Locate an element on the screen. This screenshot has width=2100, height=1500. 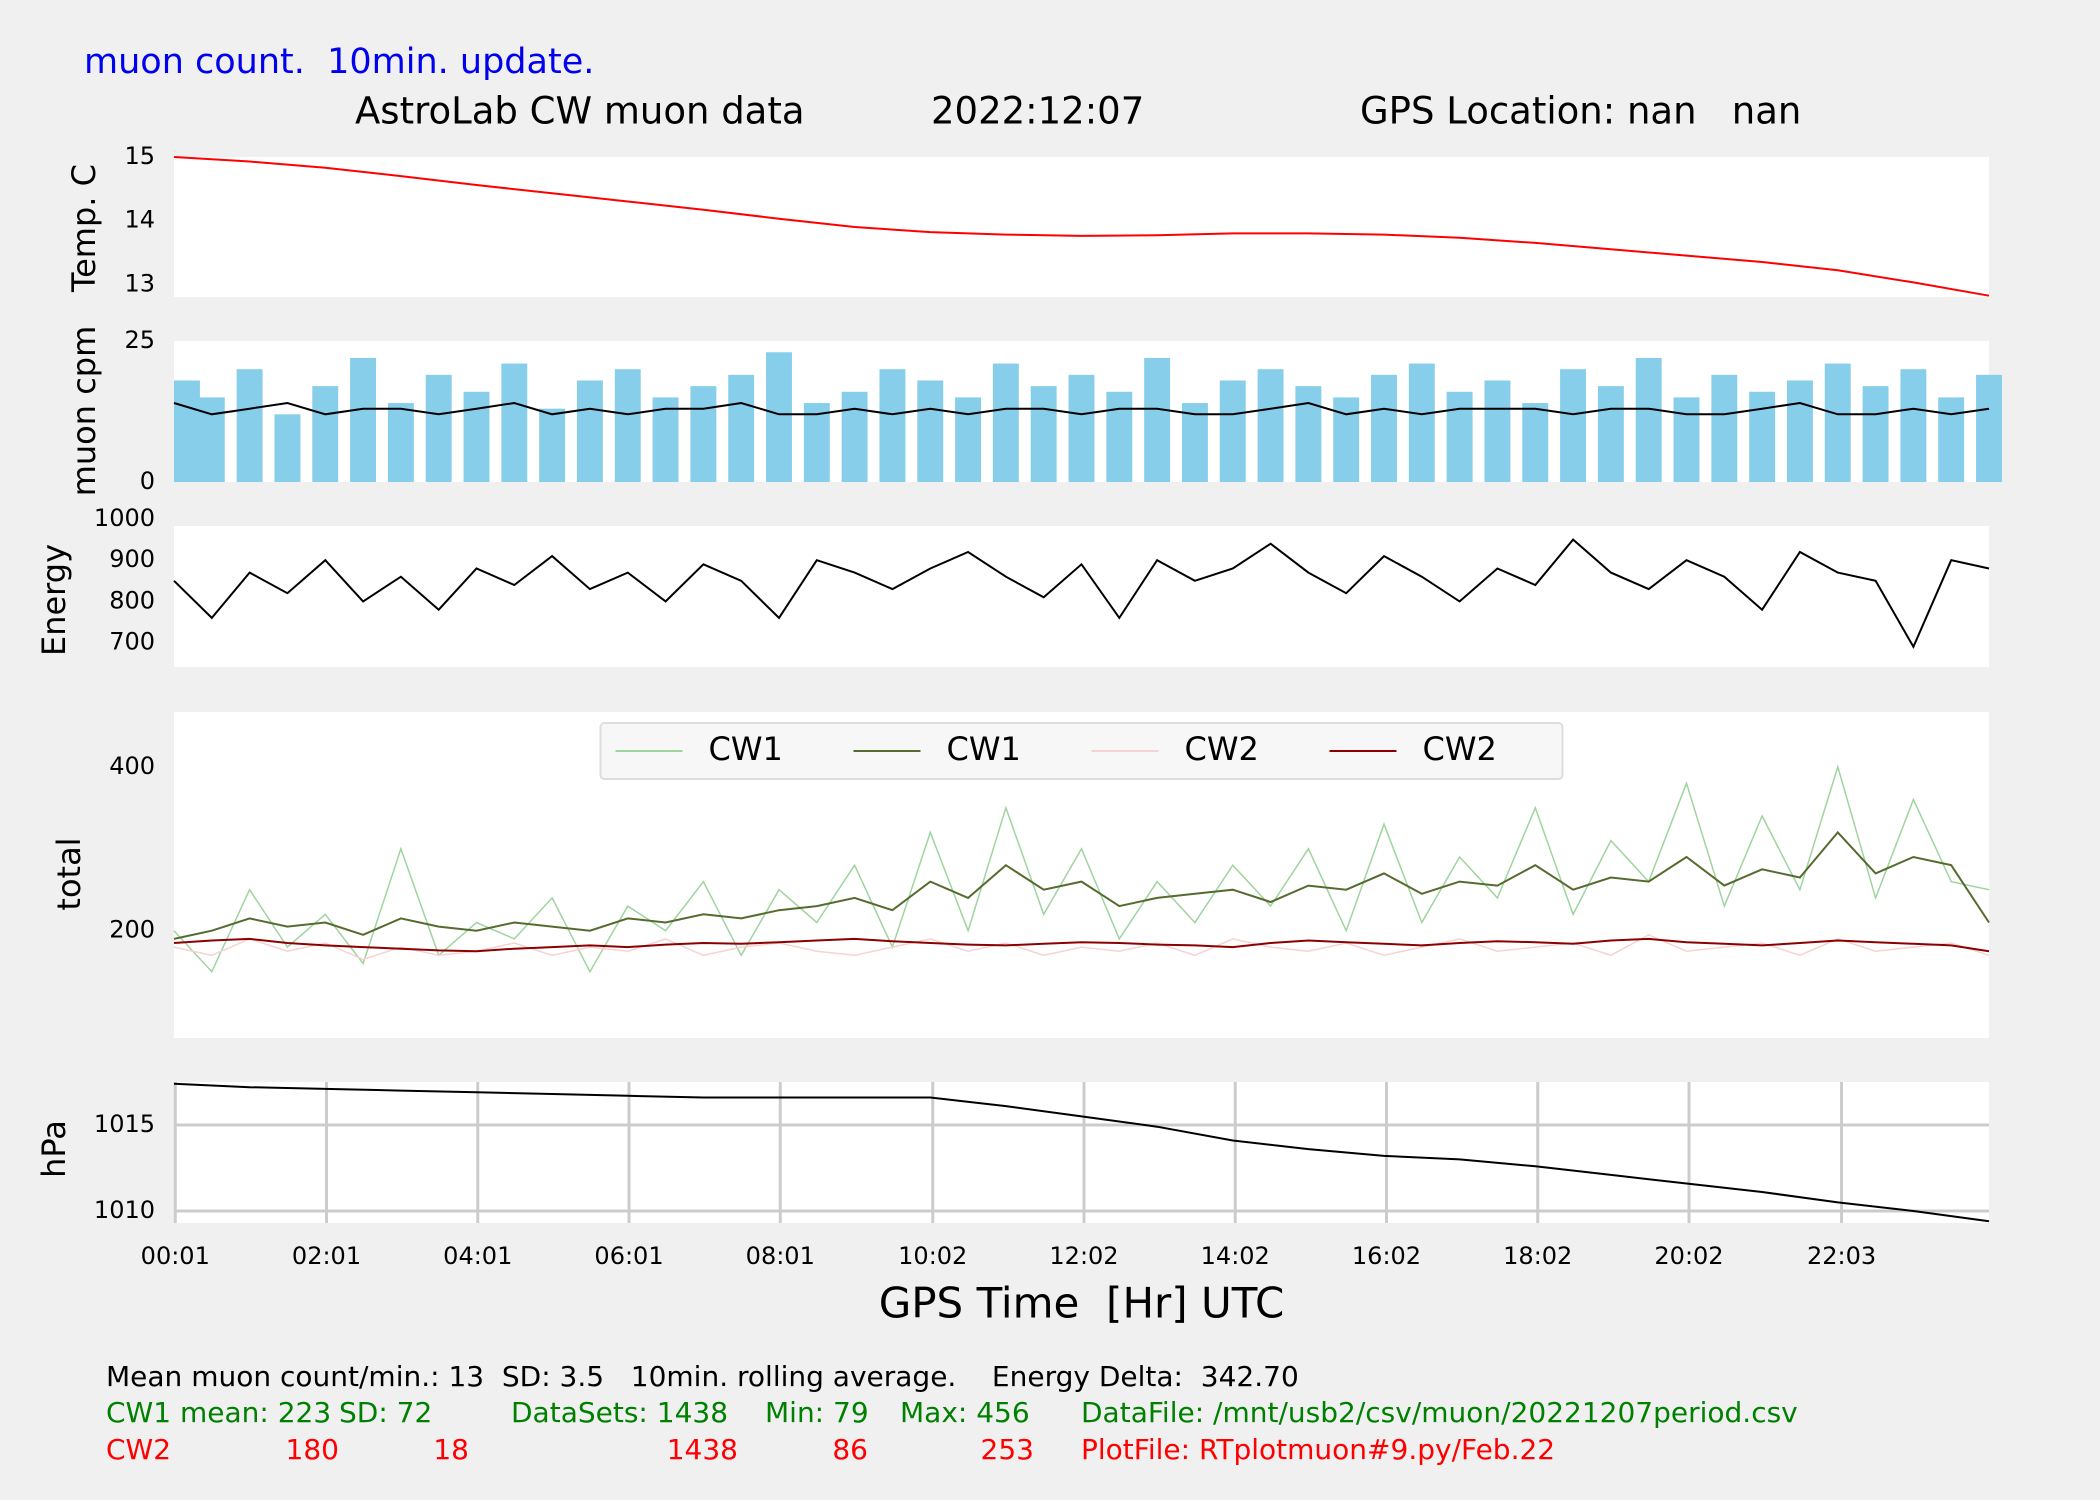
x-tick-label: 10:02 is located at coordinates (932, 1256).